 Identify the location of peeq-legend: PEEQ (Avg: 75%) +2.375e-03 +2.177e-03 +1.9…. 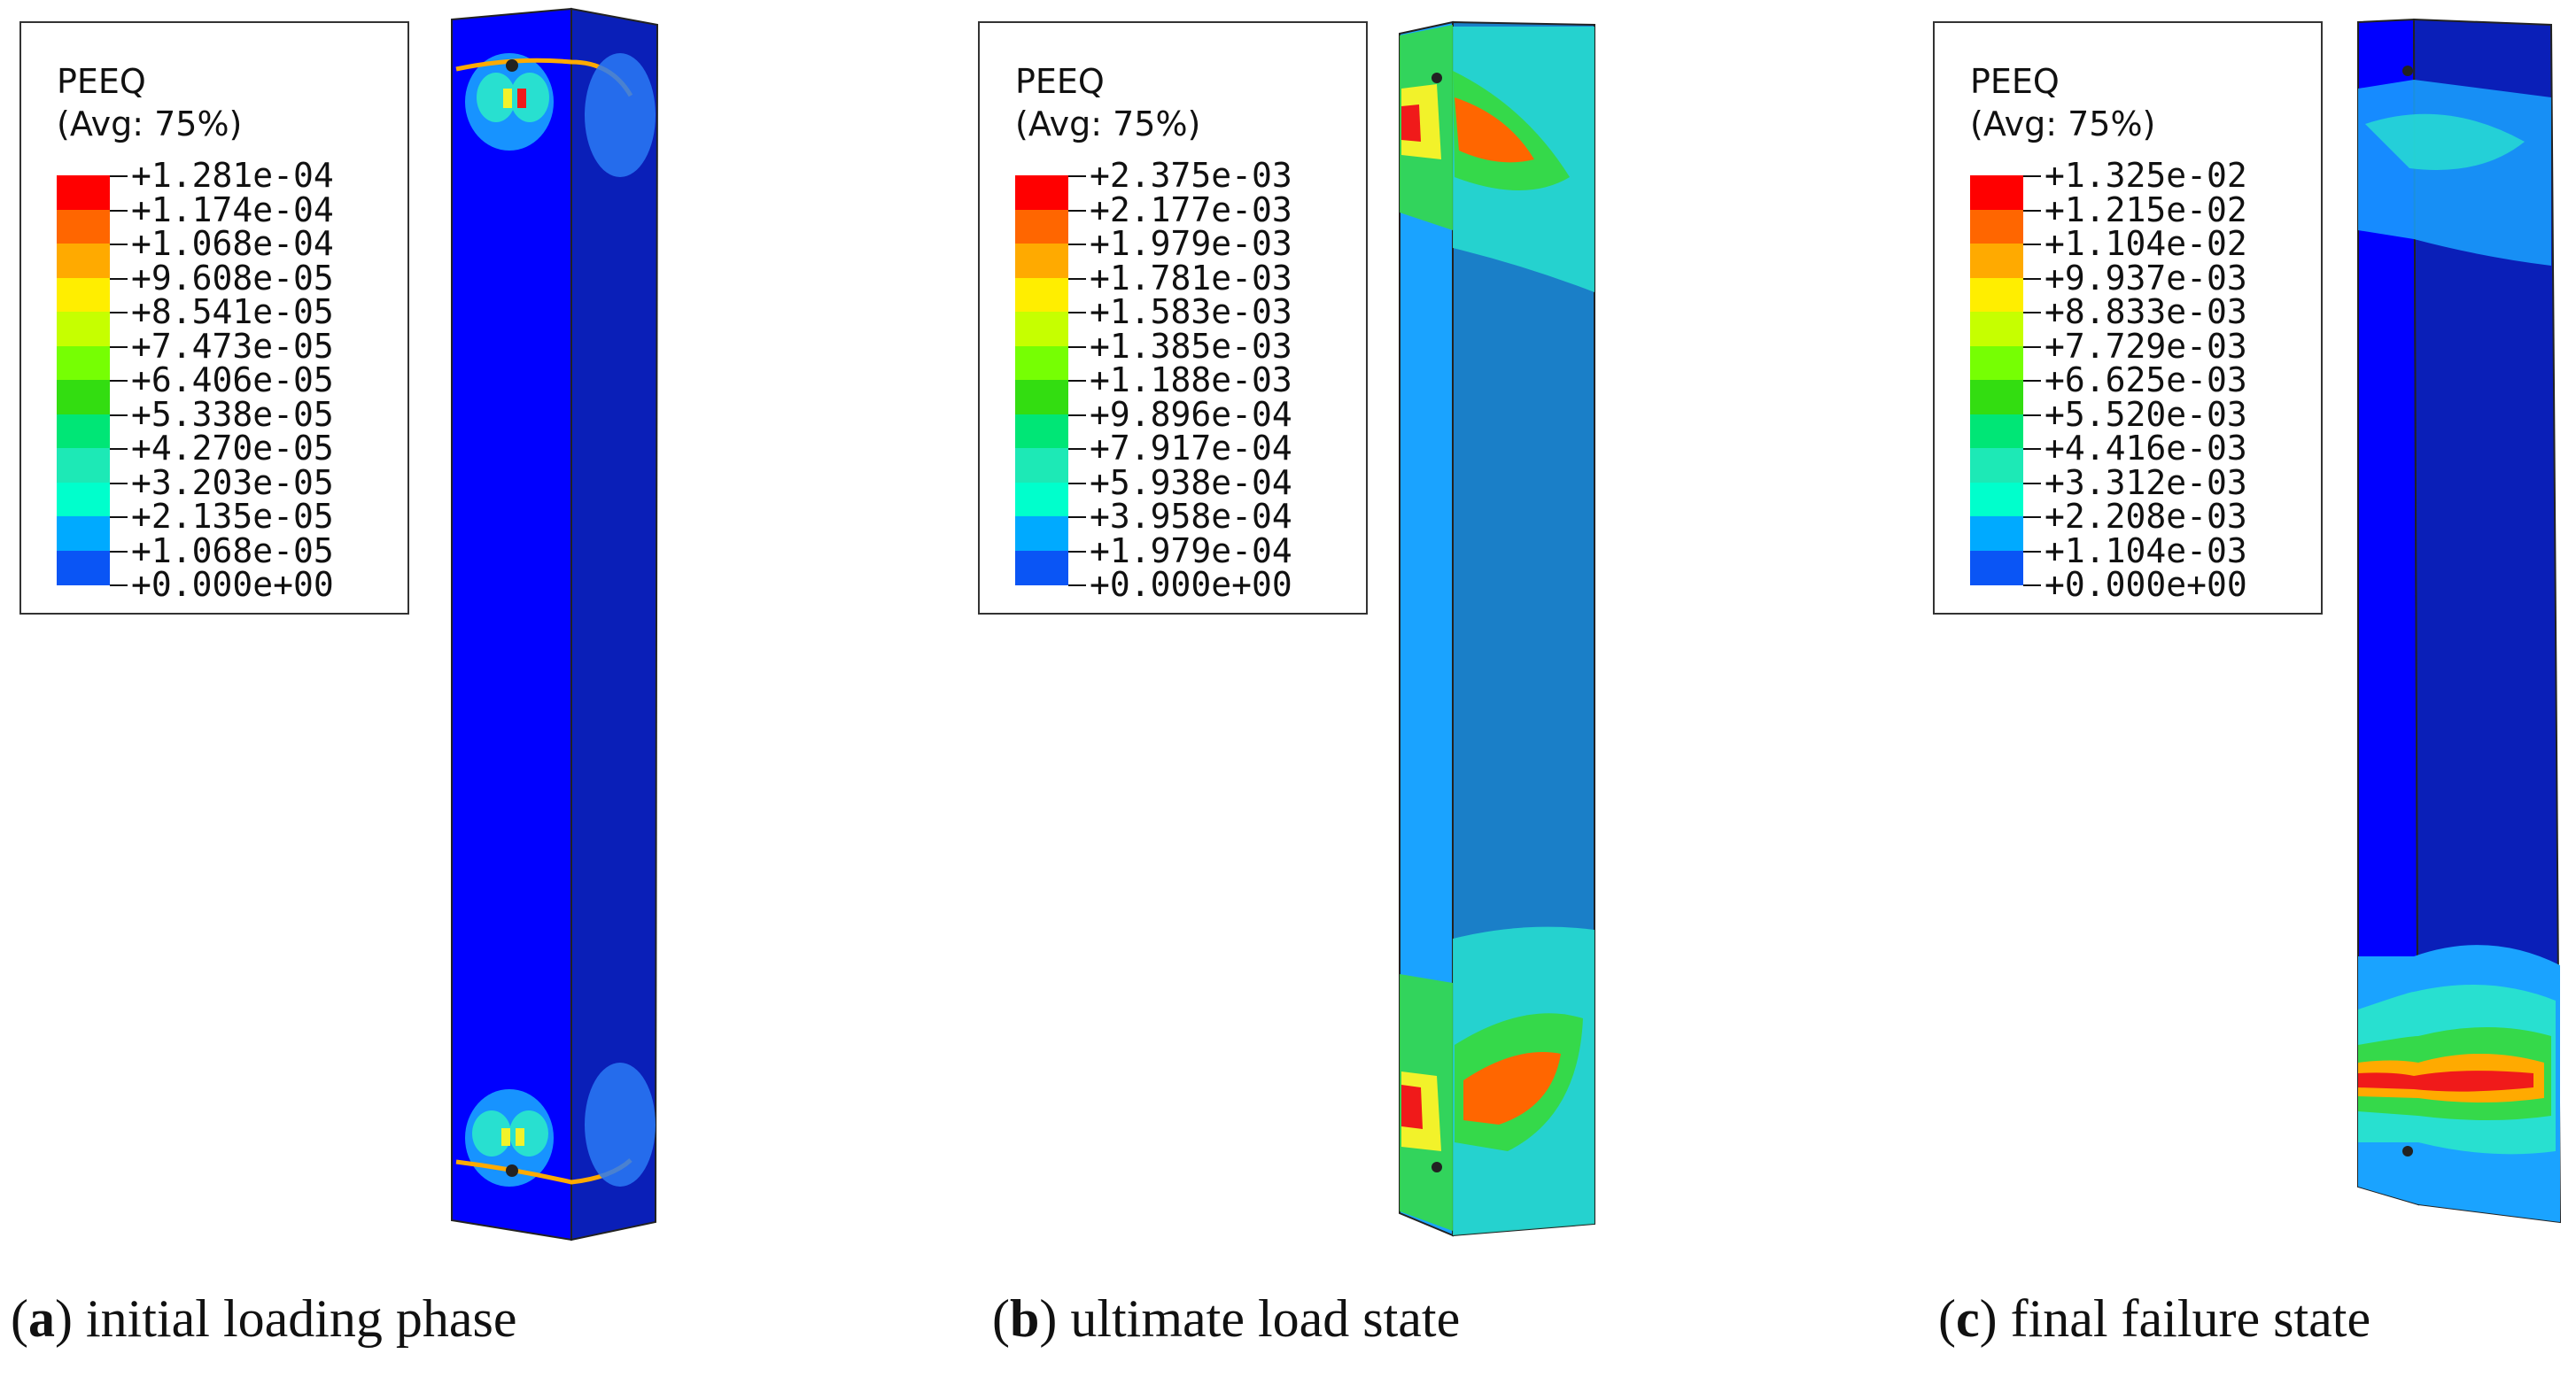
(1173, 318).